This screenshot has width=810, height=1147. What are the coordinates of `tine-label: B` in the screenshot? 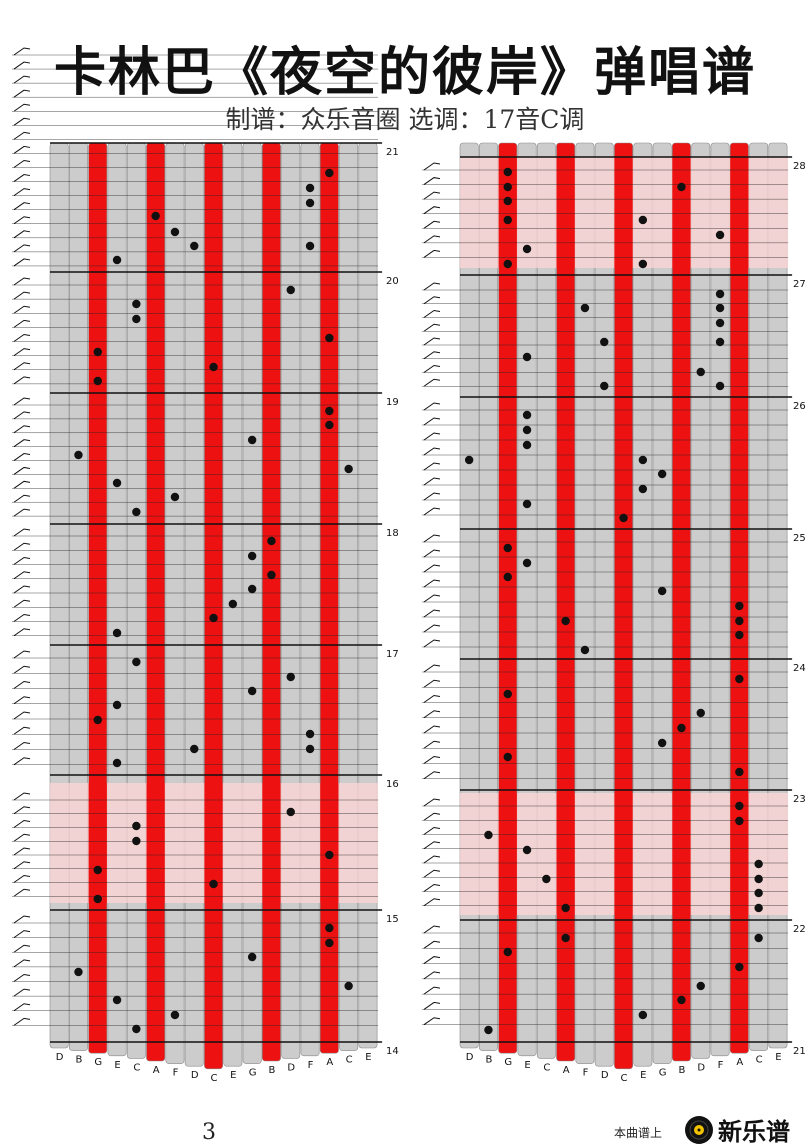 It's located at (272, 1070).